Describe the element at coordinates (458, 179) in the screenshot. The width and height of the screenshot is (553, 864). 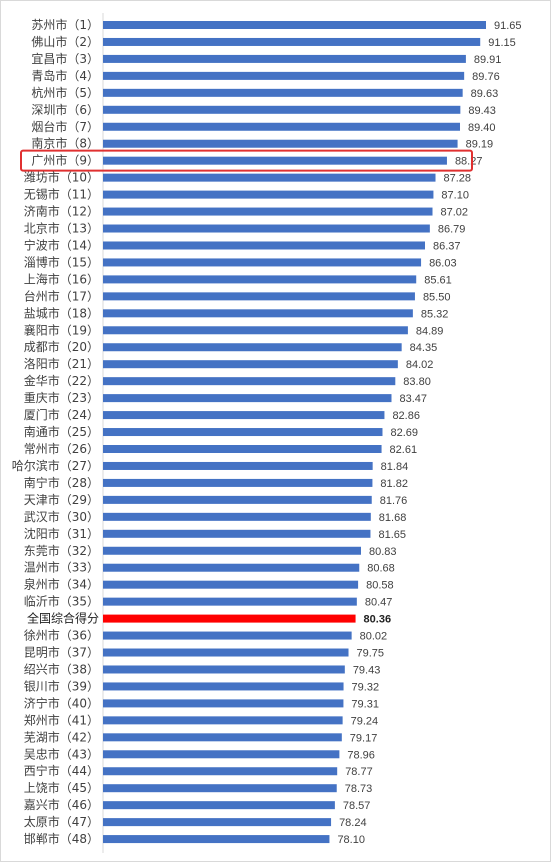
I see `data-label: 87.28` at that location.